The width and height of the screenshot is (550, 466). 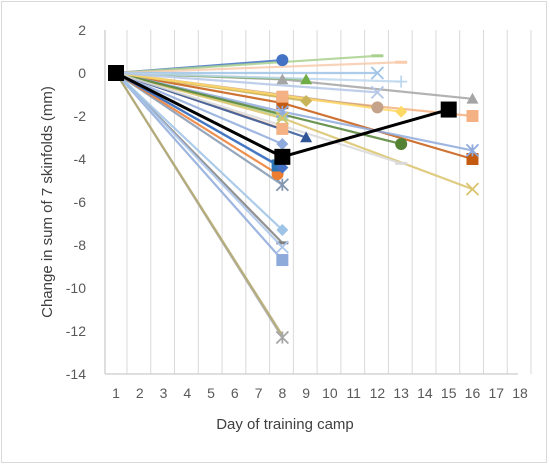 I want to click on x-tick-label: 16, so click(x=473, y=393).